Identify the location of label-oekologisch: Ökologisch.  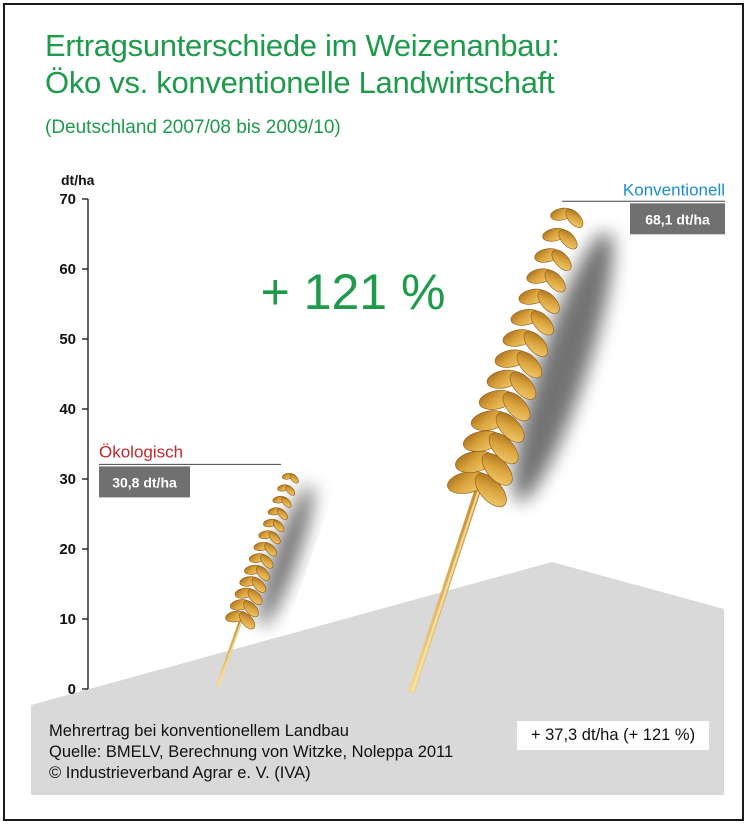
(141, 451).